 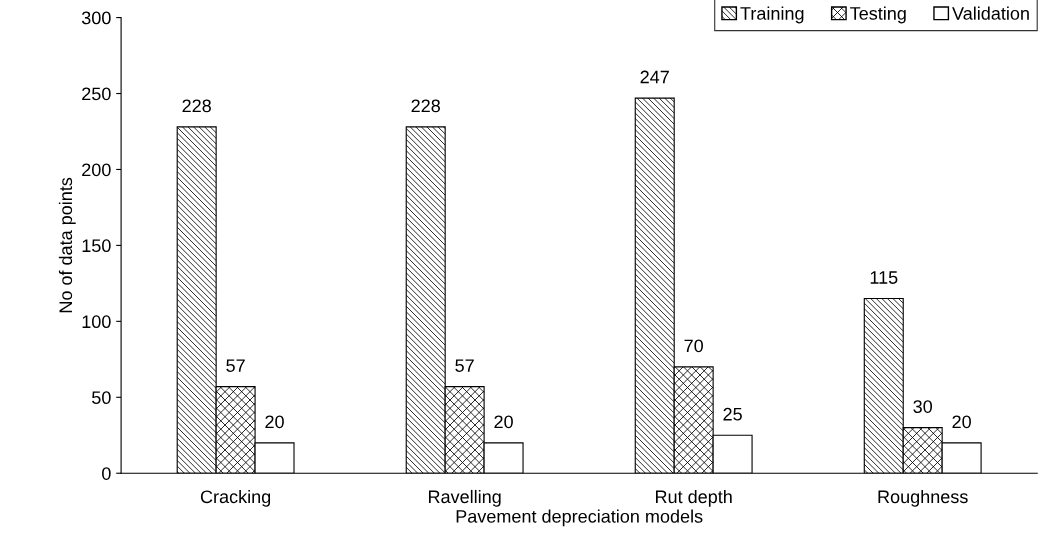 What do you see at coordinates (693, 346) in the screenshot?
I see `data-label: 70` at bounding box center [693, 346].